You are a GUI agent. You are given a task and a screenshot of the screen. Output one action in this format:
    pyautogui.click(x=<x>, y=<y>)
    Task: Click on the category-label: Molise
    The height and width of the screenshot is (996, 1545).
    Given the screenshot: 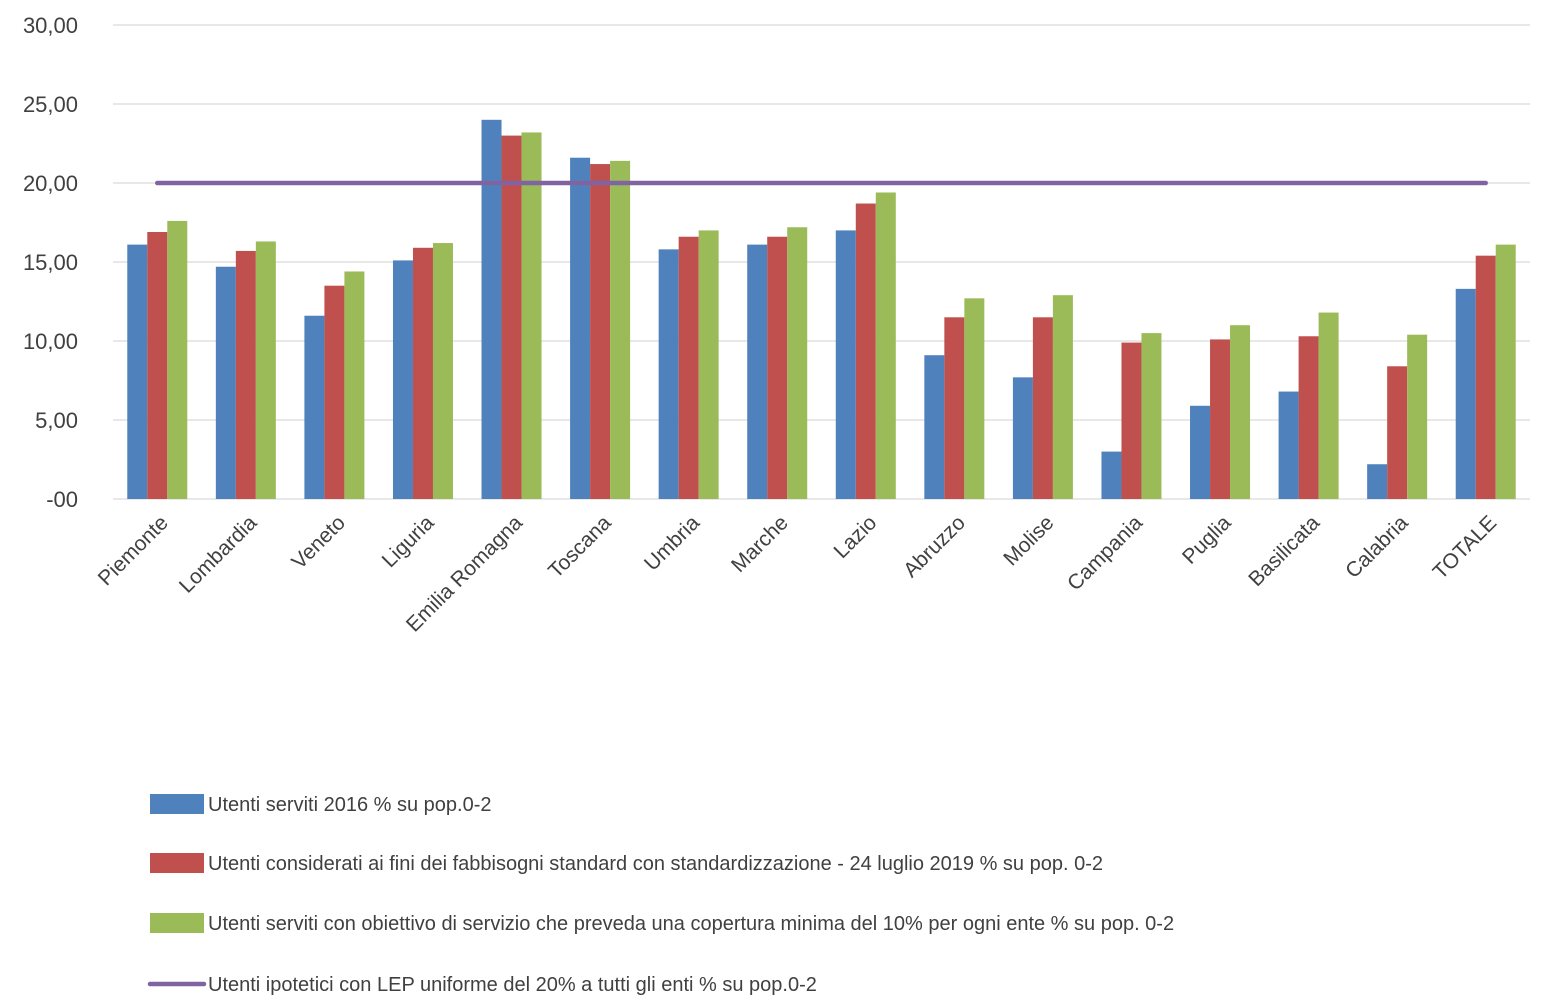 What is the action you would take?
    pyautogui.click(x=1028, y=540)
    